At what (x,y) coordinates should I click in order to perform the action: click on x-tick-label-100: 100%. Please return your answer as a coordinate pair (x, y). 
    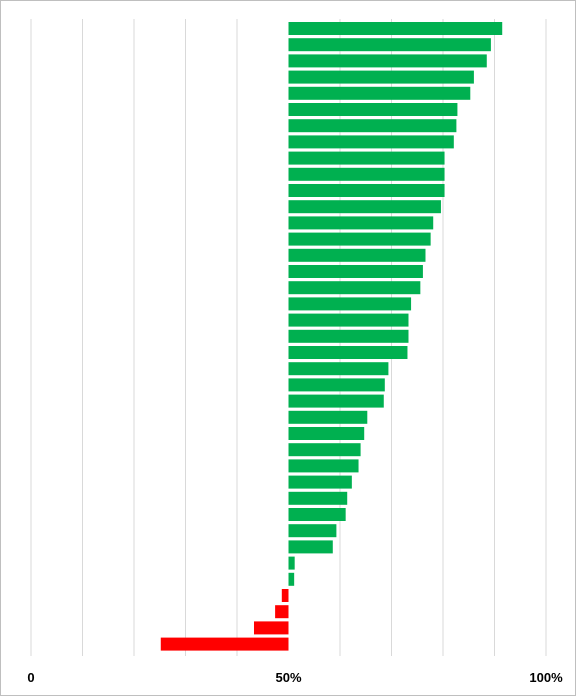
    Looking at the image, I should click on (546, 677).